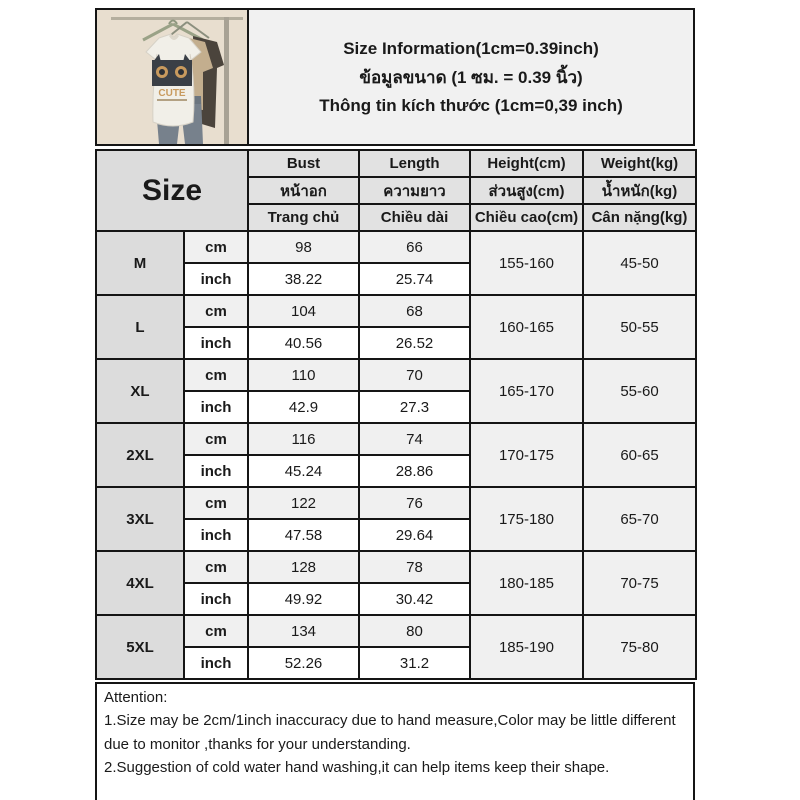  What do you see at coordinates (526, 455) in the screenshot?
I see `height-range-value: 170-175` at bounding box center [526, 455].